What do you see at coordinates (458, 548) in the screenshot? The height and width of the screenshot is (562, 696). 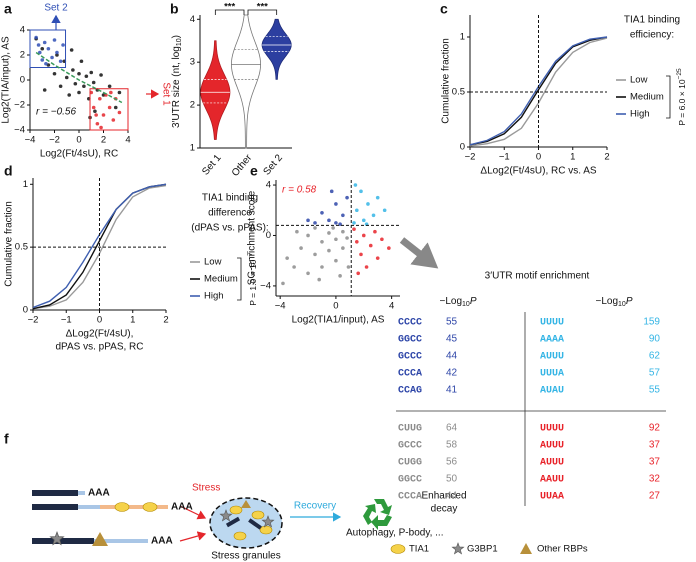 I see `legend-g3bp1` at bounding box center [458, 548].